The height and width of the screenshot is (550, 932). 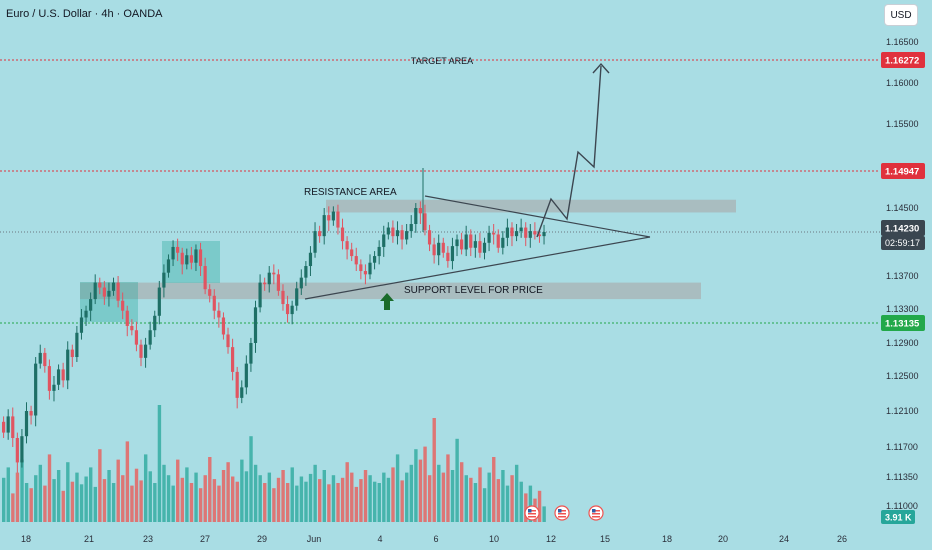 I want to click on resistance-area-label: RESISTANCE AREA, so click(x=350, y=192).